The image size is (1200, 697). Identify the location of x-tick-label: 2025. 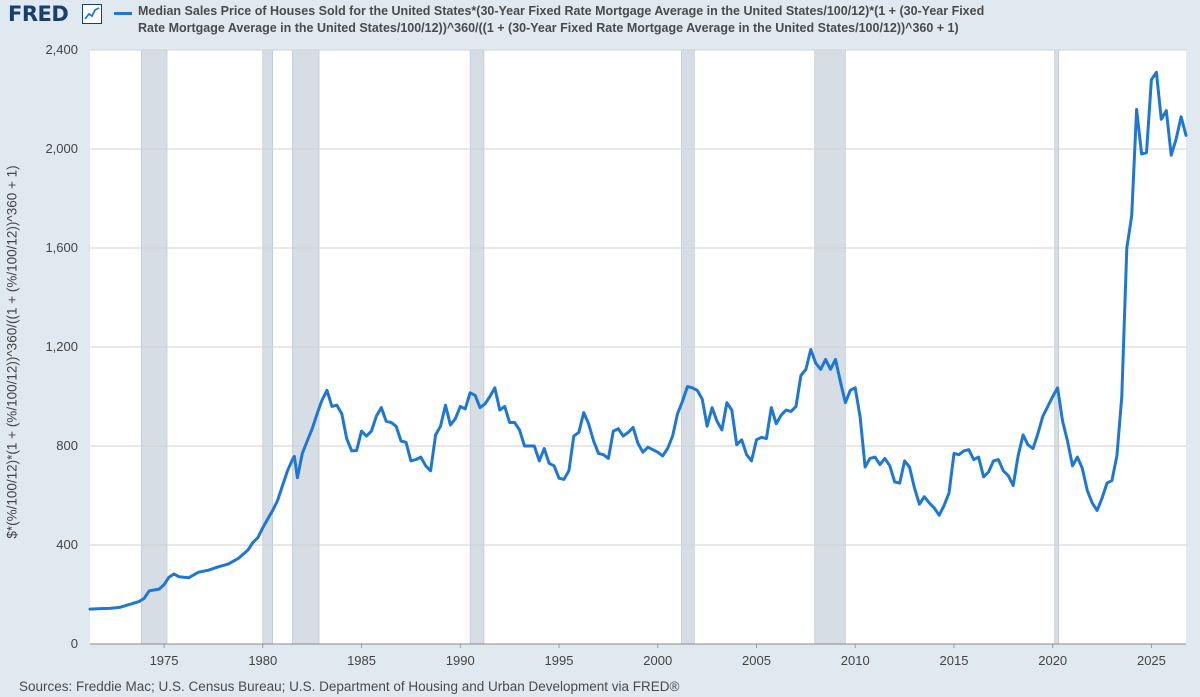
(1151, 660).